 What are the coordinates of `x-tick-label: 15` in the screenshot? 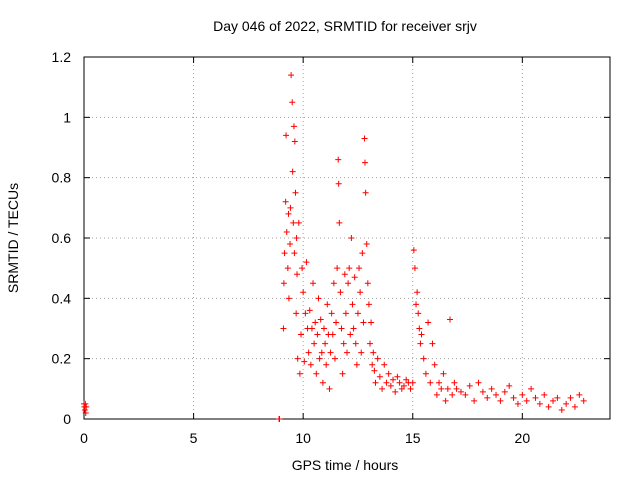 It's located at (413, 438).